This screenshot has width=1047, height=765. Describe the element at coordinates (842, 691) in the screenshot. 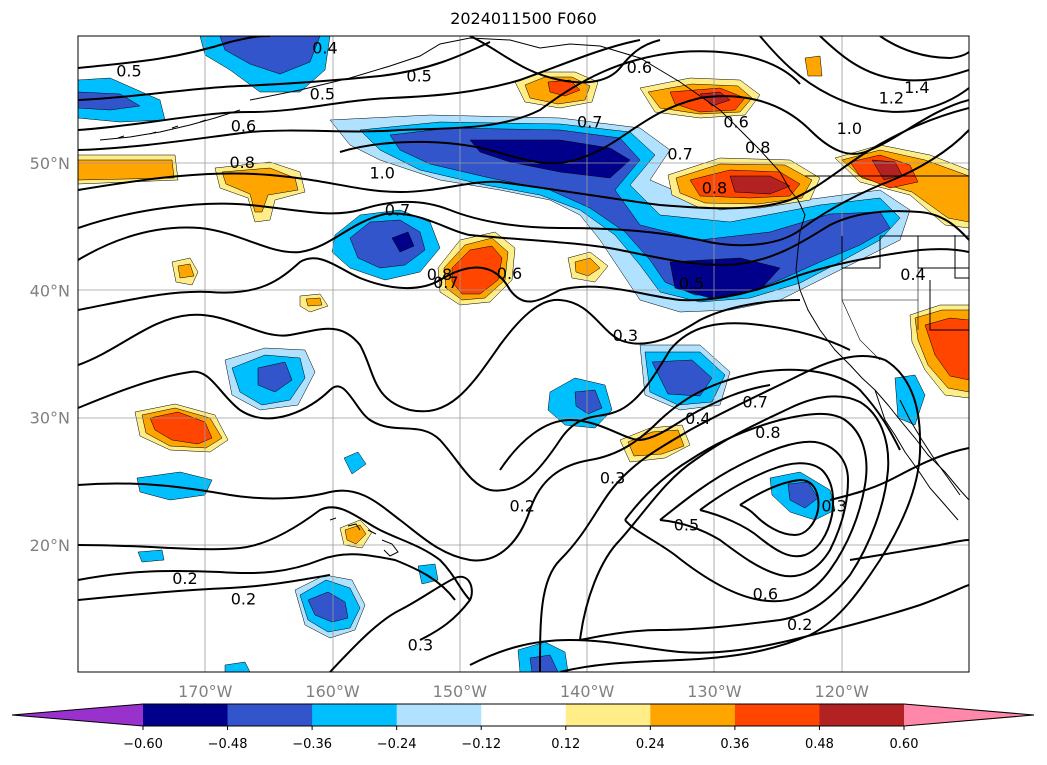

I see `longitude-tick-label: 120°W` at that location.